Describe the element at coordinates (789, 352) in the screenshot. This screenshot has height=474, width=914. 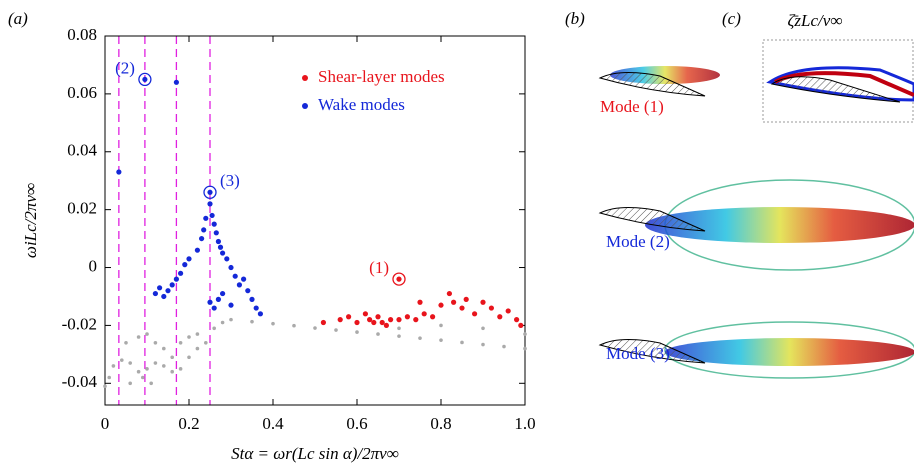
I see `mode-field` at that location.